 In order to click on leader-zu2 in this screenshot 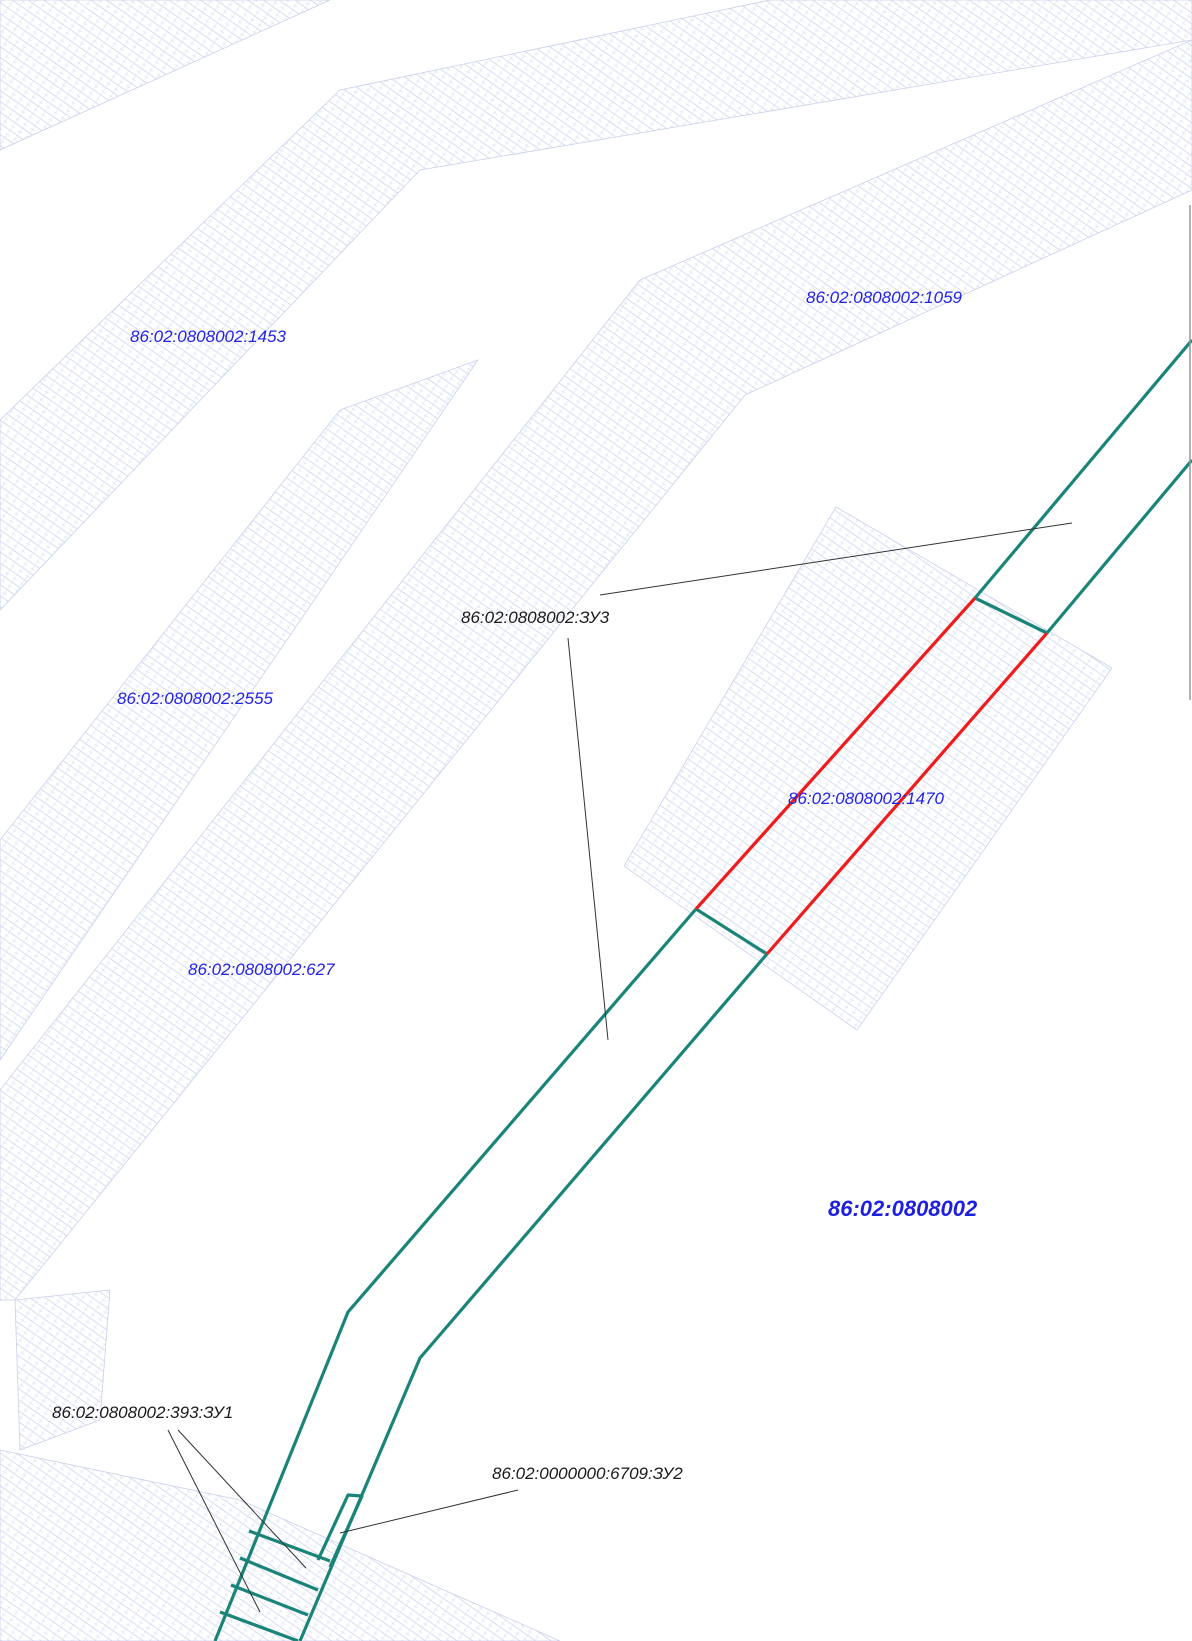, I will do `click(429, 1511)`.